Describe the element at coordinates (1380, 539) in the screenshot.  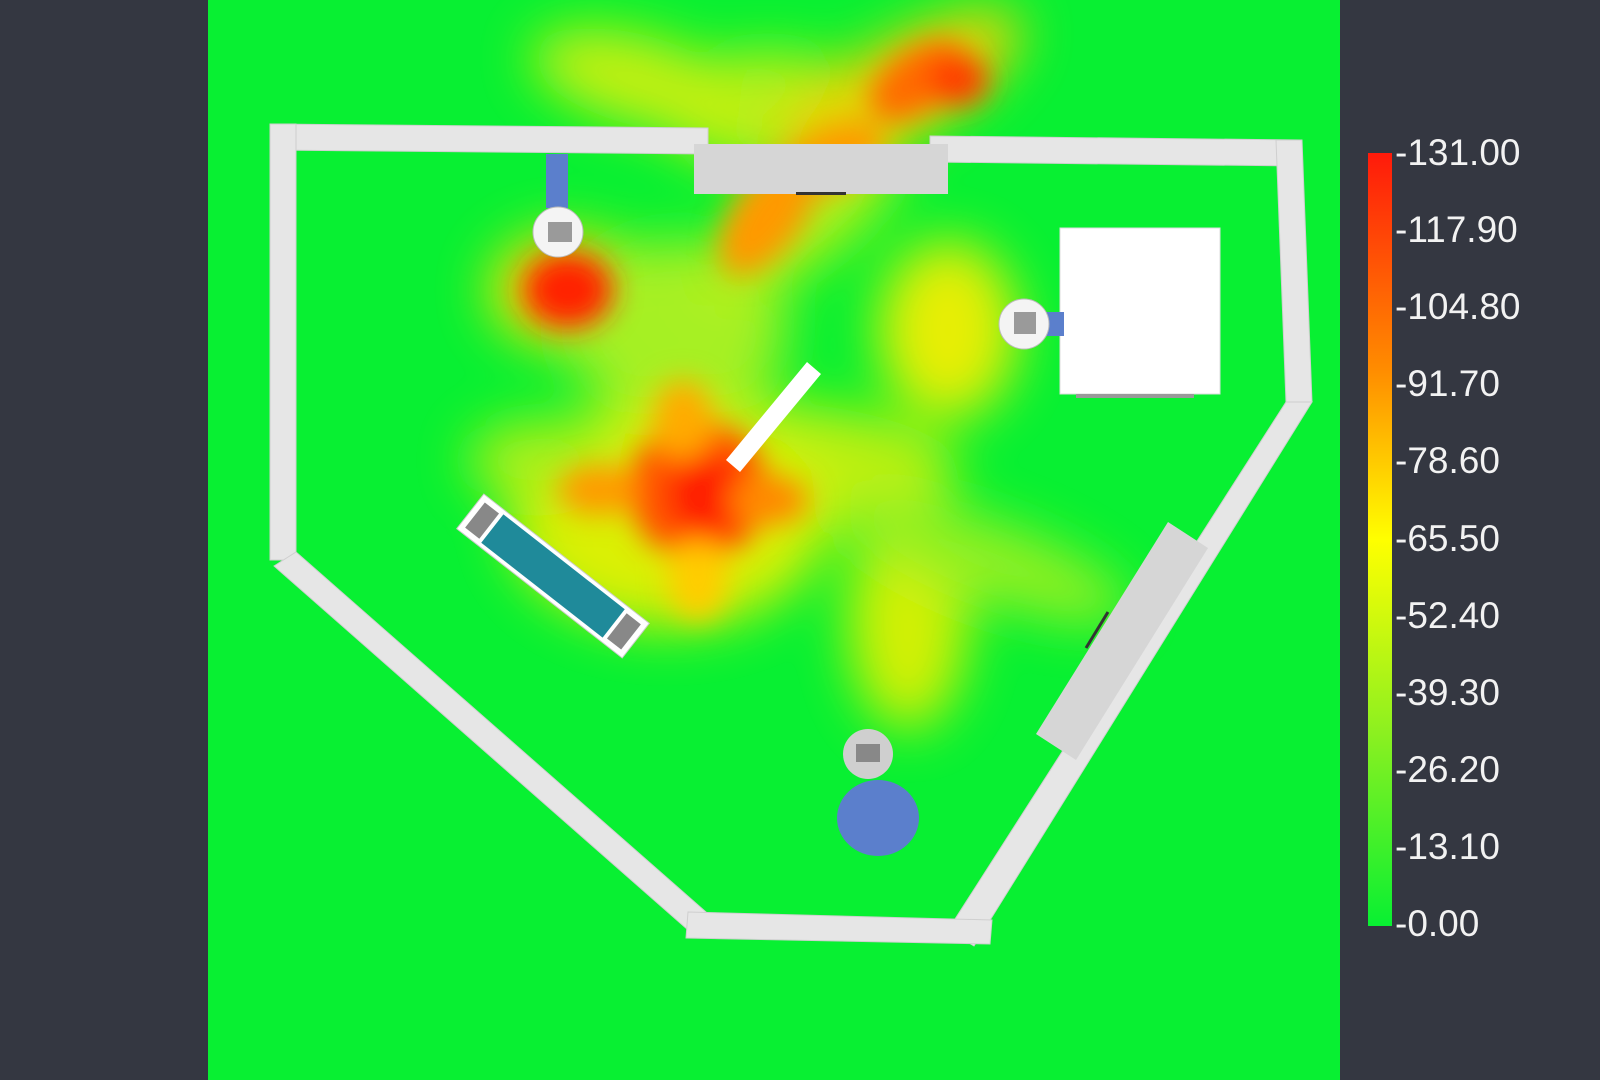
I see `colorbar` at that location.